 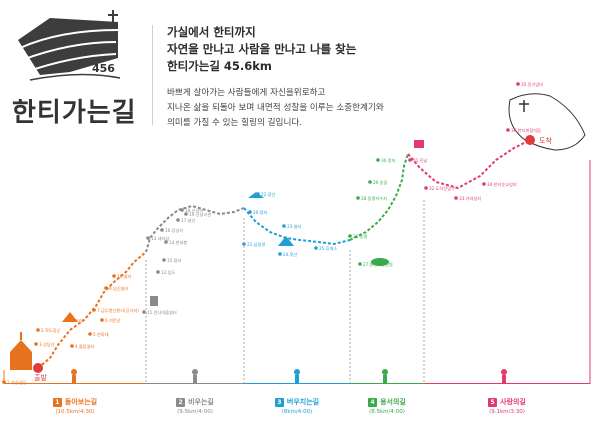 I want to click on stop-label: 30.정자, so click(x=388, y=160).